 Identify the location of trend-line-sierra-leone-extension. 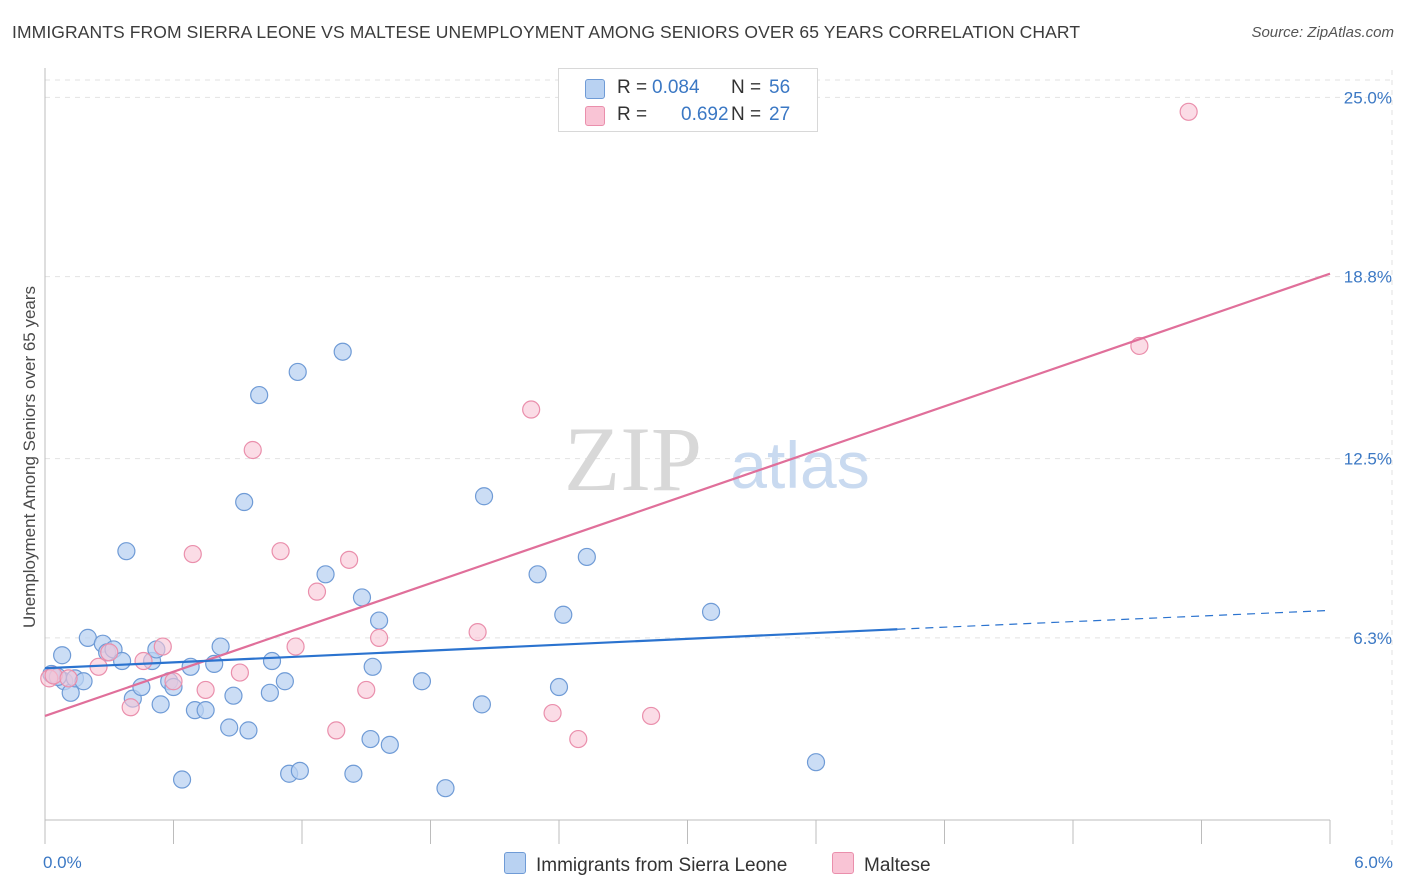
(1114, 619).